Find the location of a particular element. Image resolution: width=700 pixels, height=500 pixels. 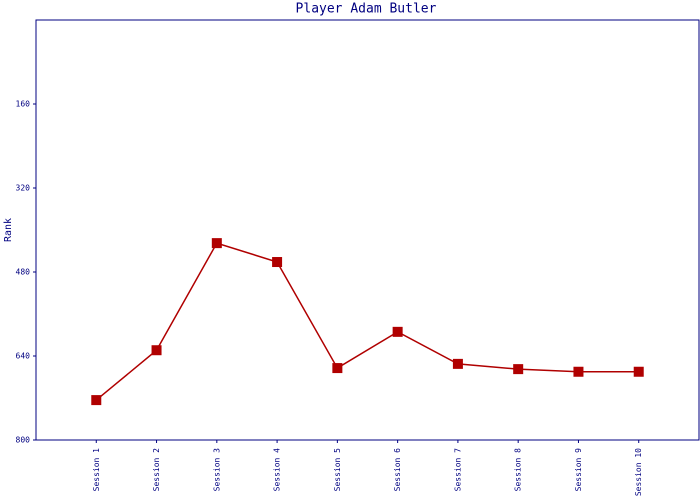

chart-title: Player Adam Butler is located at coordinates (366, 9).